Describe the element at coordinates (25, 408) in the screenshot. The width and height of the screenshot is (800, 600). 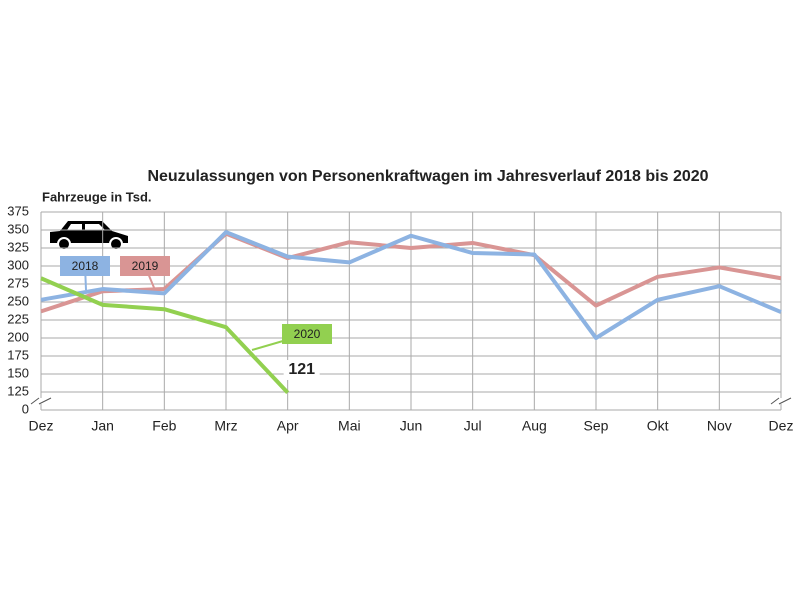
I see `y-tick-label: 0` at that location.